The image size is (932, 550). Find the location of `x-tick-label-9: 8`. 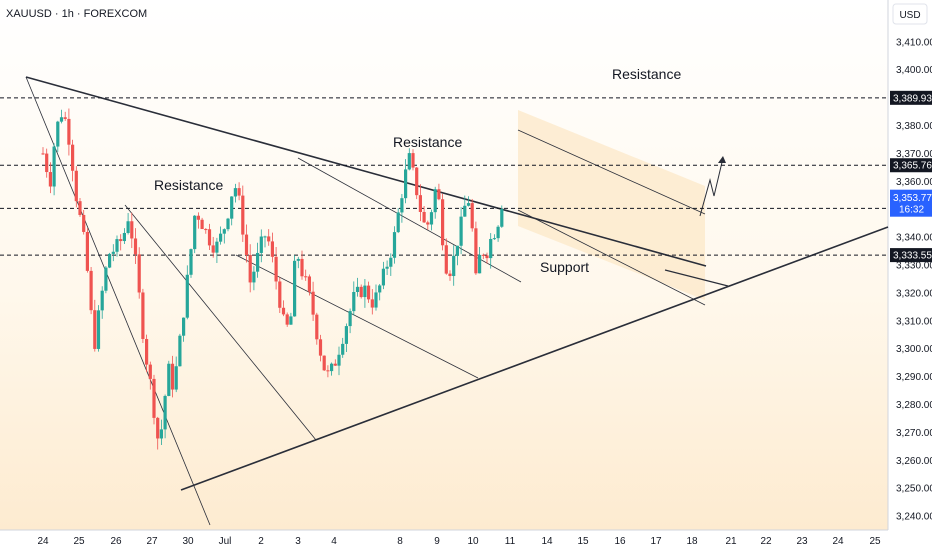

x-tick-label-9: 8 is located at coordinates (400, 541).